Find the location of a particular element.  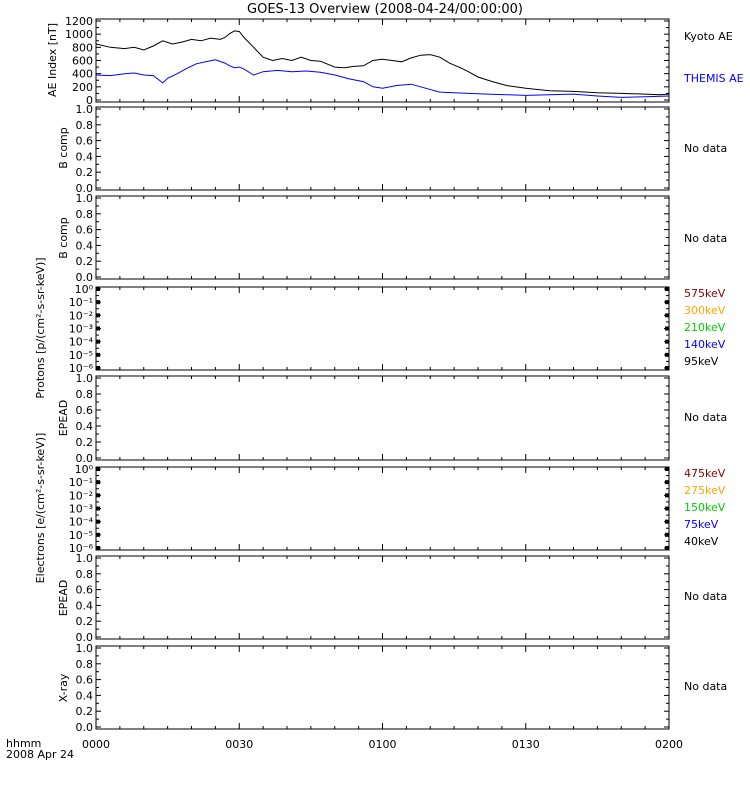

legend-channel-210kev: 210keV is located at coordinates (705, 327).